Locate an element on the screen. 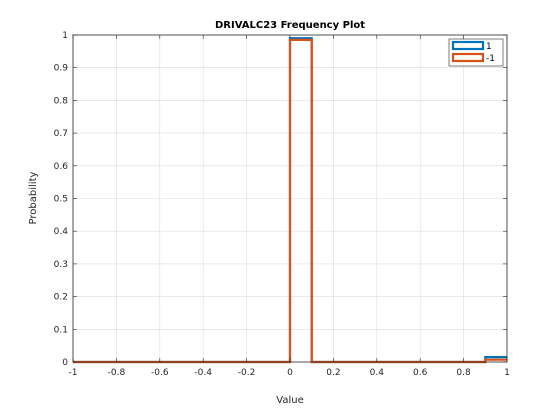 The height and width of the screenshot is (420, 560). x-tick-label: -0.8 is located at coordinates (117, 373).